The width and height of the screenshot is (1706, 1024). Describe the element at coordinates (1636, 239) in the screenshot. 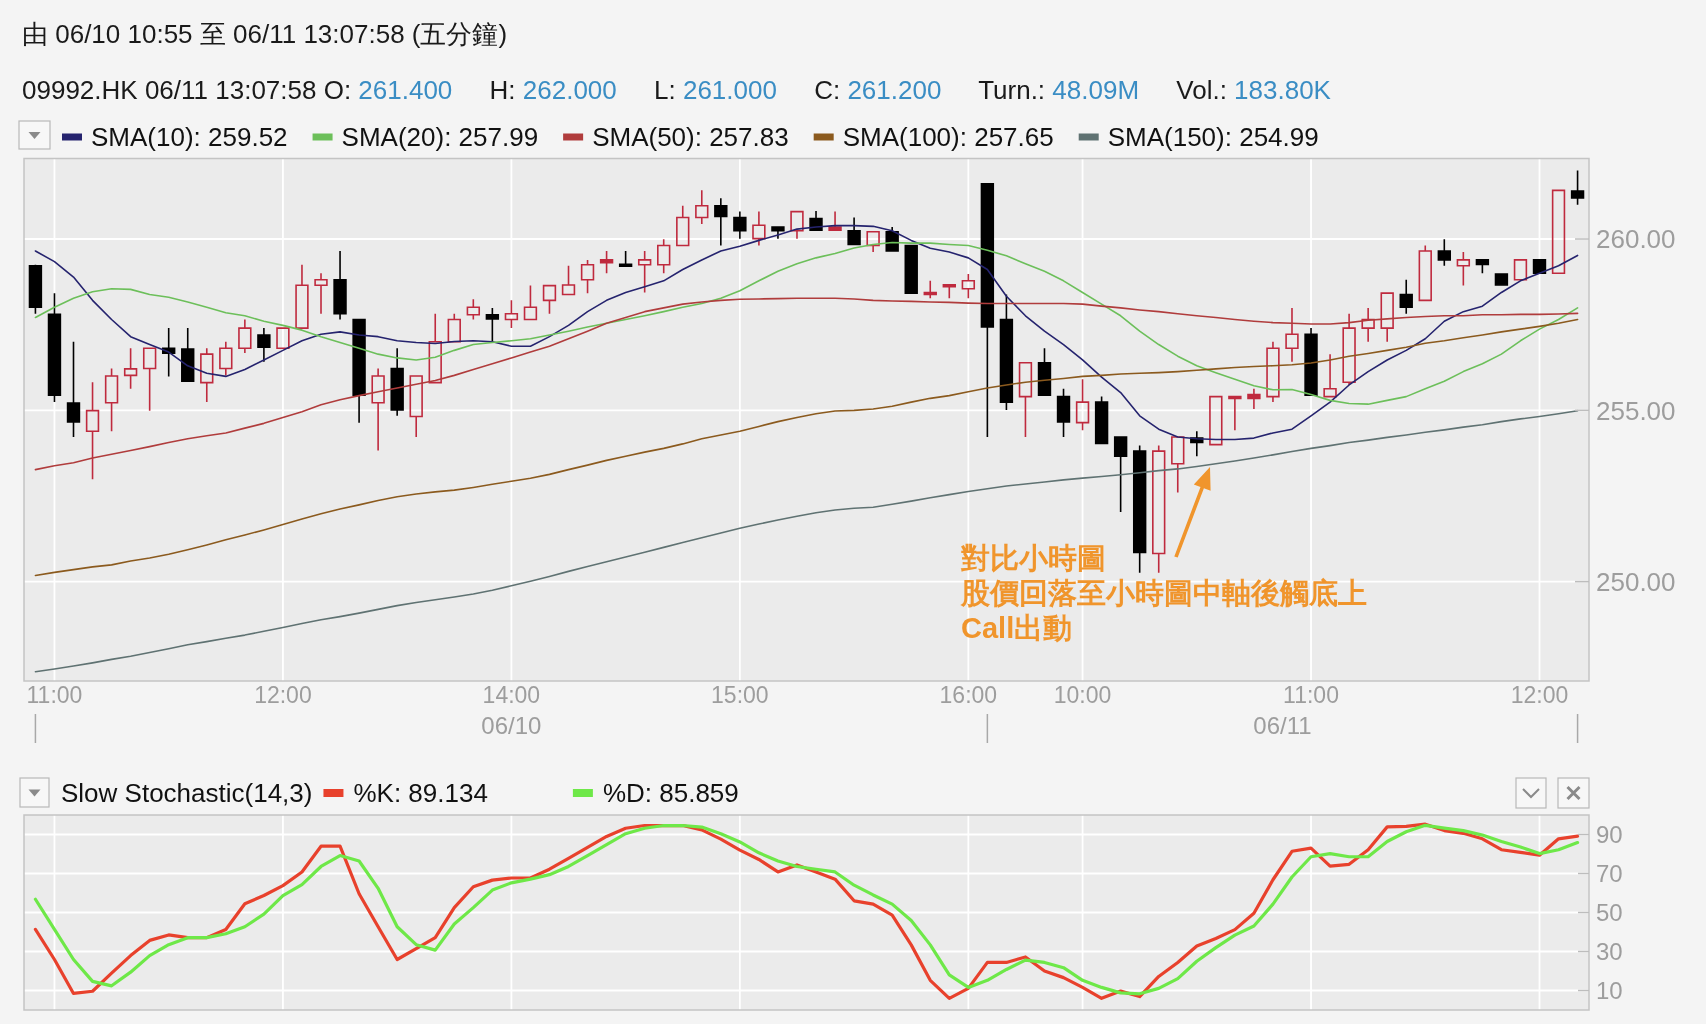

I see `y-tick-label: 260.00` at that location.